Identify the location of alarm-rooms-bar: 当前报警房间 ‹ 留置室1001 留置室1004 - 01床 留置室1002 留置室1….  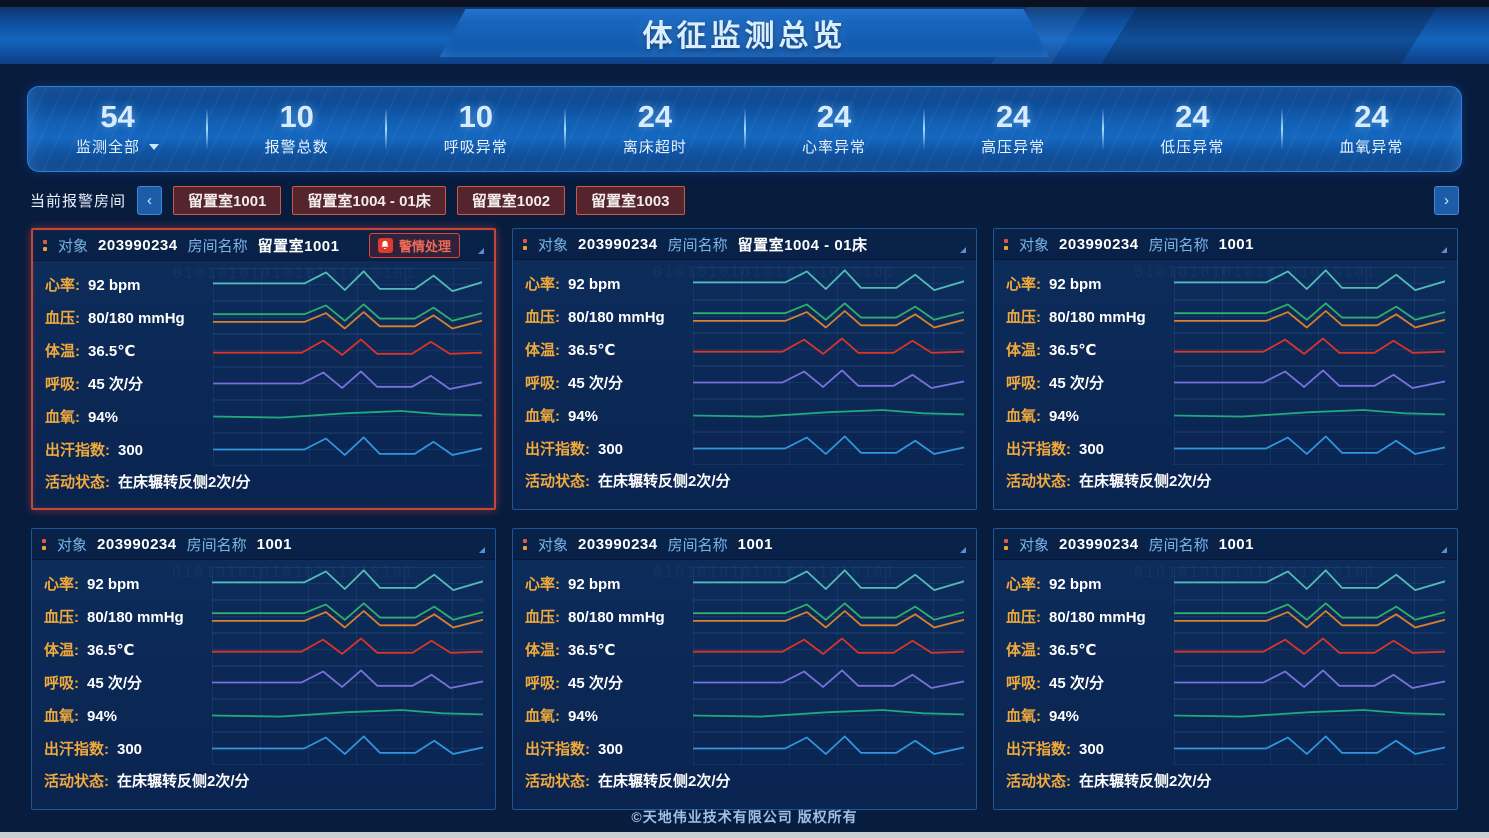
(744, 200).